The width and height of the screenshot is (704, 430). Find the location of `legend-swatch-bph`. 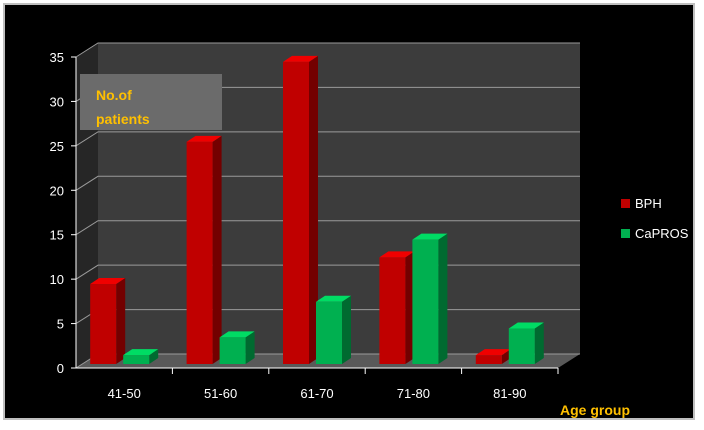

legend-swatch-bph is located at coordinates (625, 203).